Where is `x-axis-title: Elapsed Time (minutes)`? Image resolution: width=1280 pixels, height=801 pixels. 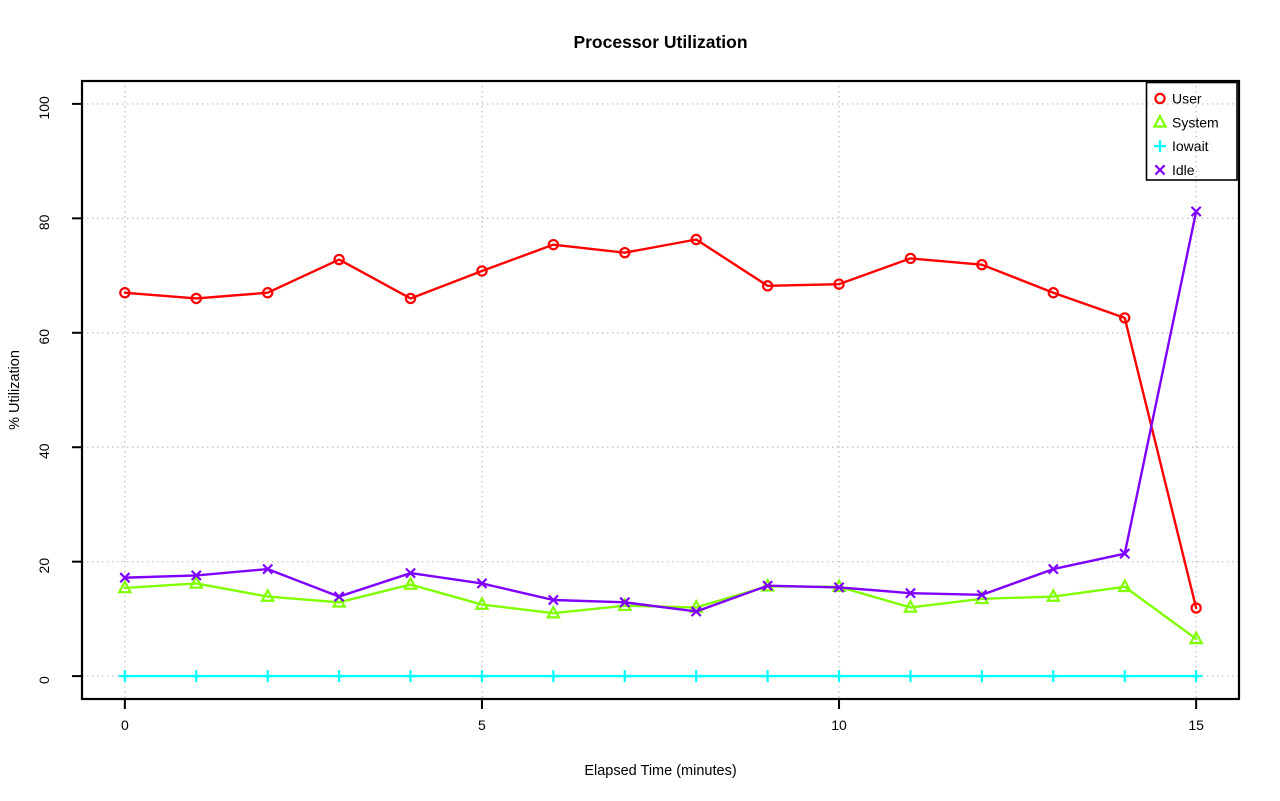
x-axis-title: Elapsed Time (minutes) is located at coordinates (660, 771).